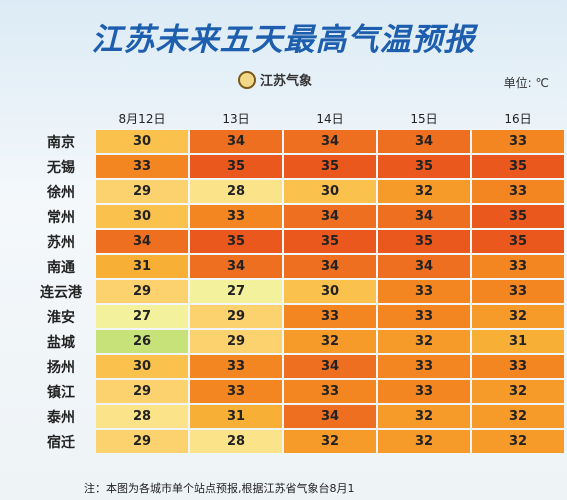  Describe the element at coordinates (142, 118) in the screenshot. I see `column-header: 8月12日` at that location.